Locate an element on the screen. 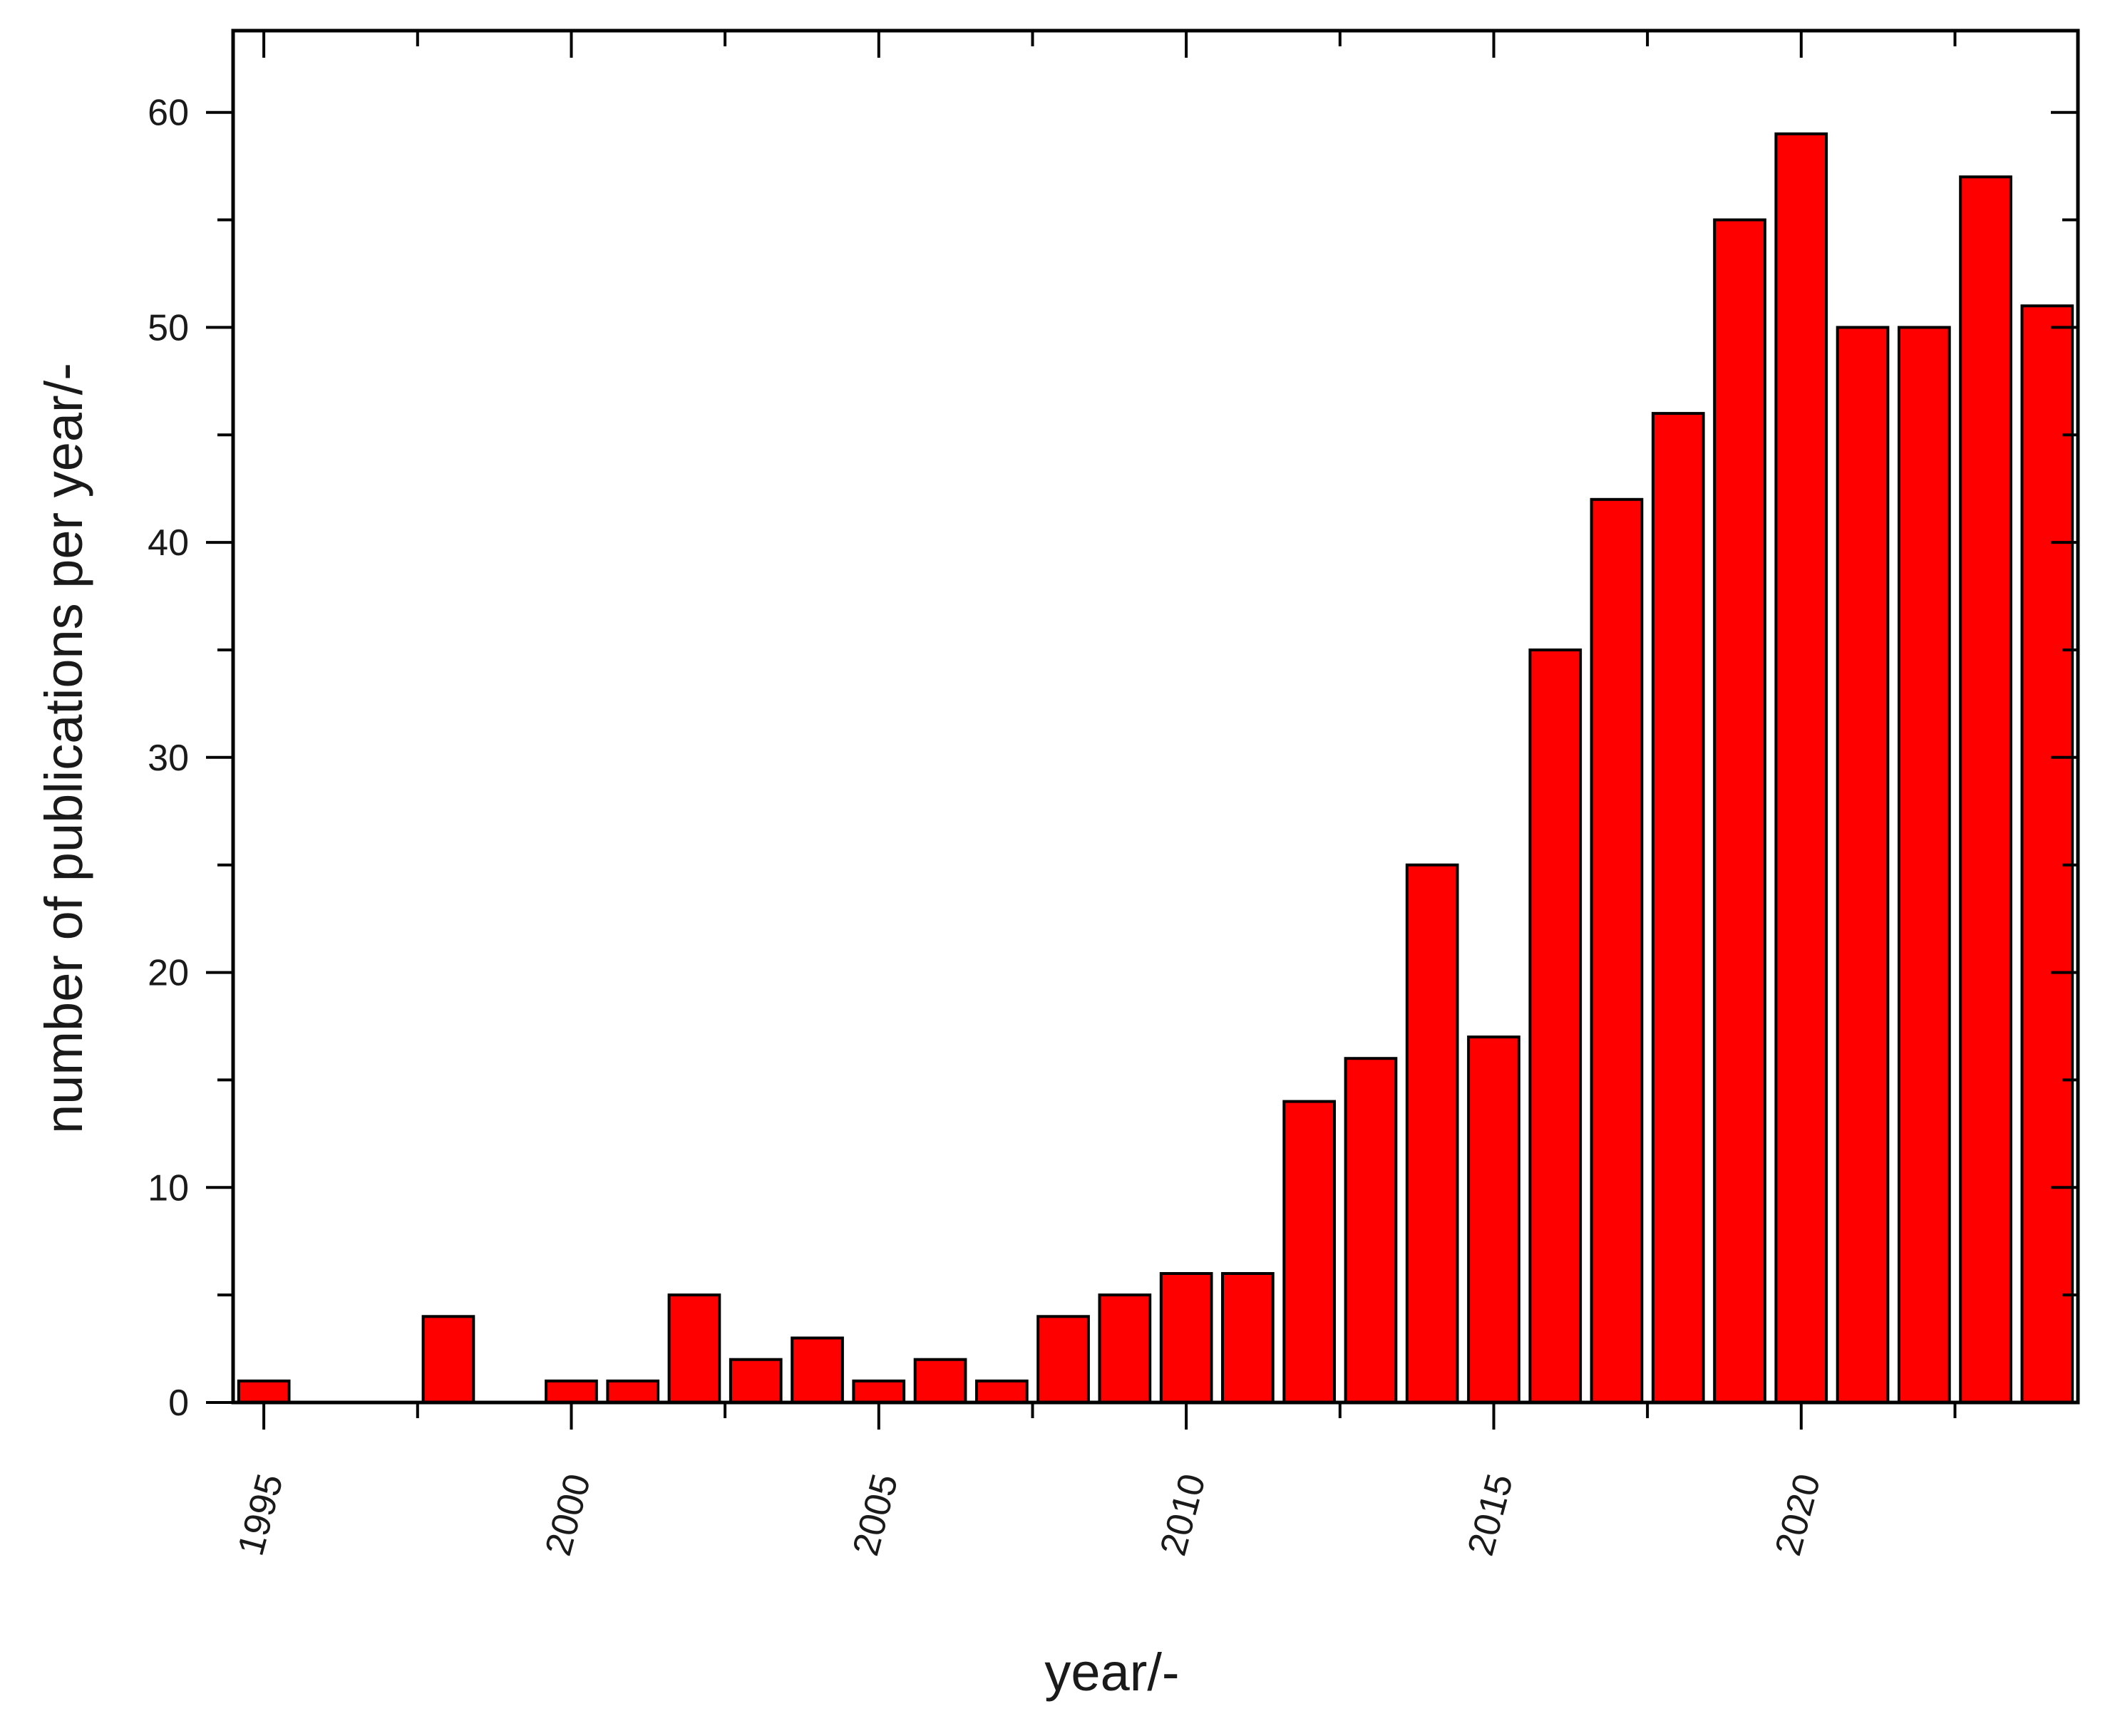 This screenshot has width=2115, height=1736. bar-2024 is located at coordinates (2047, 855).